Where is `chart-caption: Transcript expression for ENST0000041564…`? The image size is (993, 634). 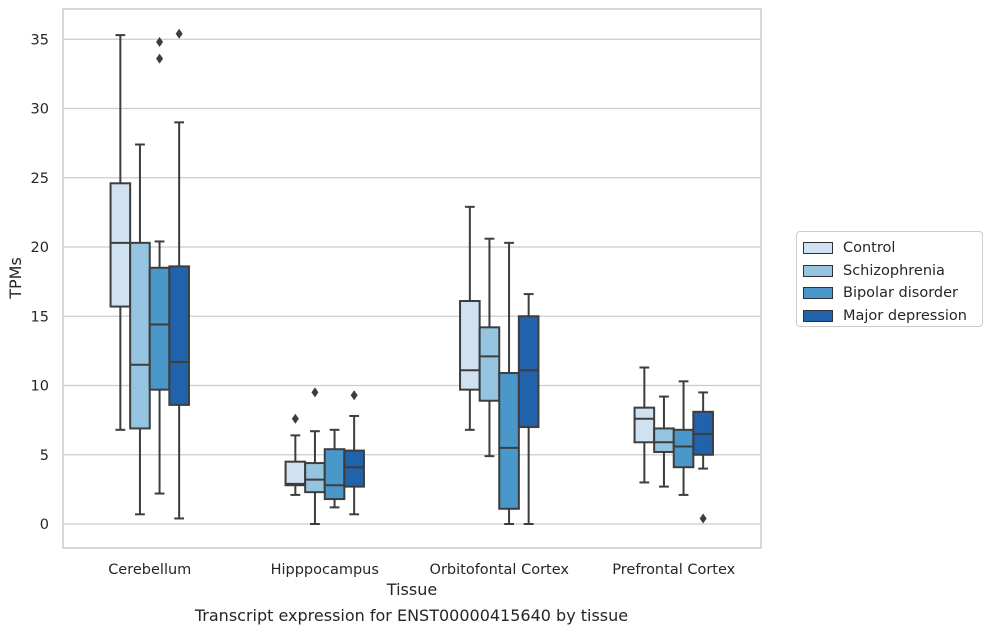
chart-caption: Transcript expression for ENST0000041564… is located at coordinates (411, 615).